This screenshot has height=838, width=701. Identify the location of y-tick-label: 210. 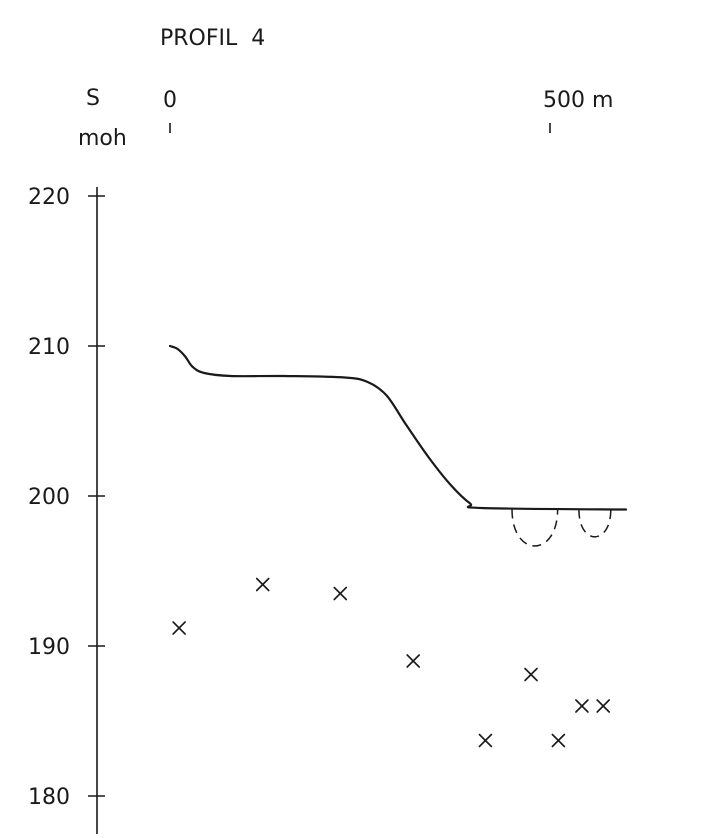
(49, 347).